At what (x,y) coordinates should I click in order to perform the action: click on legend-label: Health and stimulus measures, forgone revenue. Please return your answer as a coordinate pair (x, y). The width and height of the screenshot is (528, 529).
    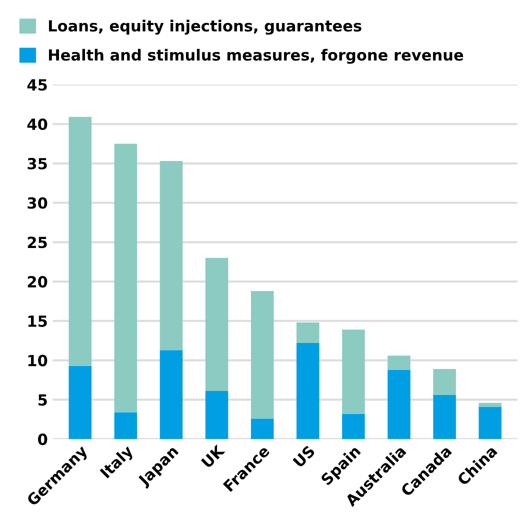
    Looking at the image, I should click on (256, 56).